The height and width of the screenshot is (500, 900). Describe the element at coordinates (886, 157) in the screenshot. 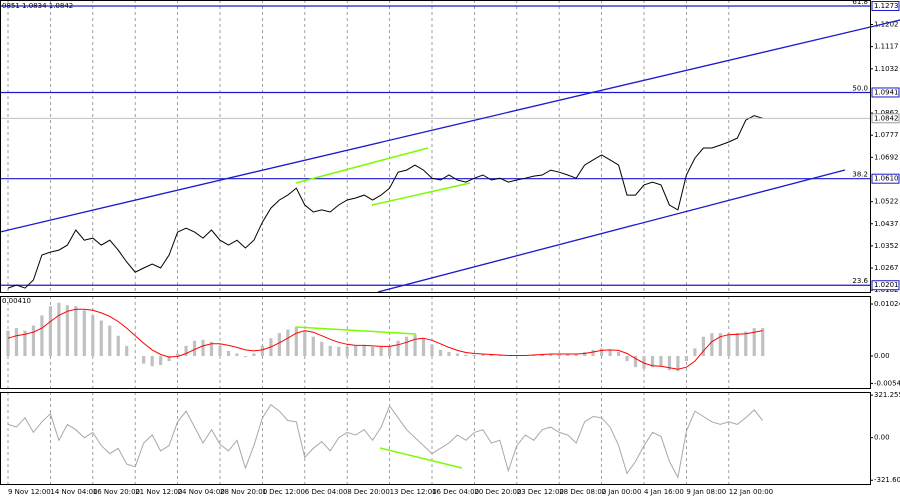

I see `y-tick-label: 1.0692` at that location.